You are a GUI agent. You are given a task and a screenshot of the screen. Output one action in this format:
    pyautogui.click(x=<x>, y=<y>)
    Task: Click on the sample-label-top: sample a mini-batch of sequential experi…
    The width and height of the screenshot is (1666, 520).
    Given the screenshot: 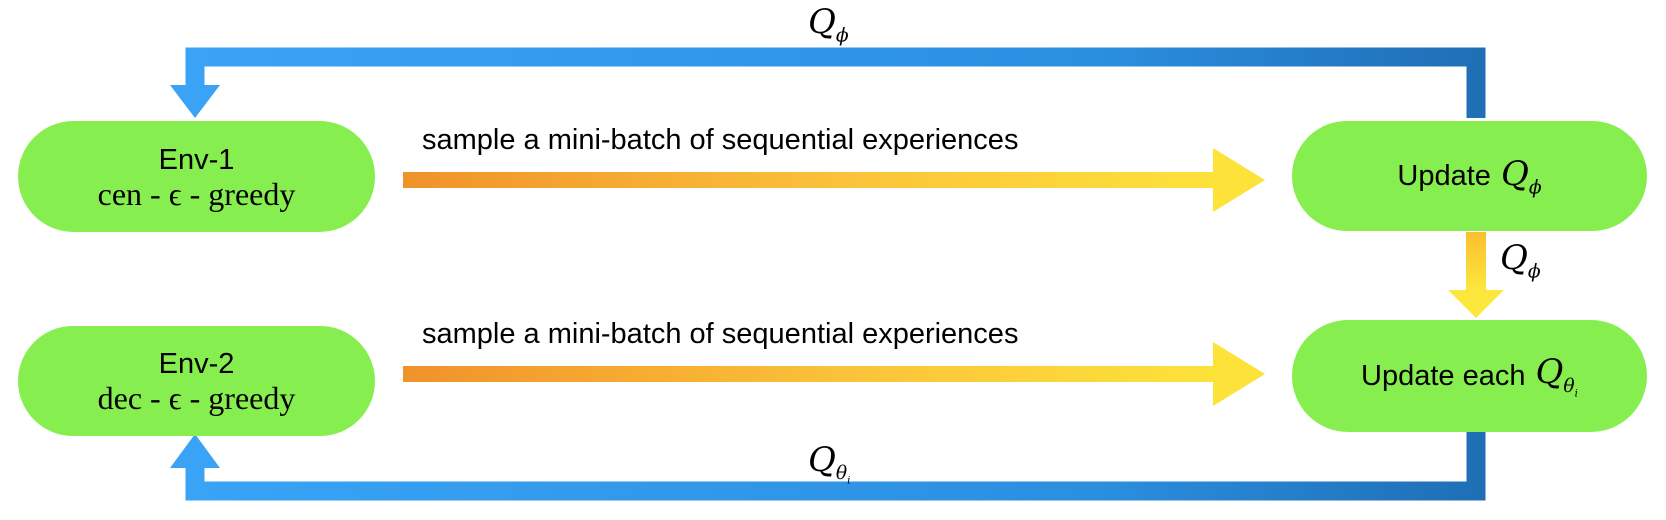 What is the action you would take?
    pyautogui.click(x=720, y=140)
    